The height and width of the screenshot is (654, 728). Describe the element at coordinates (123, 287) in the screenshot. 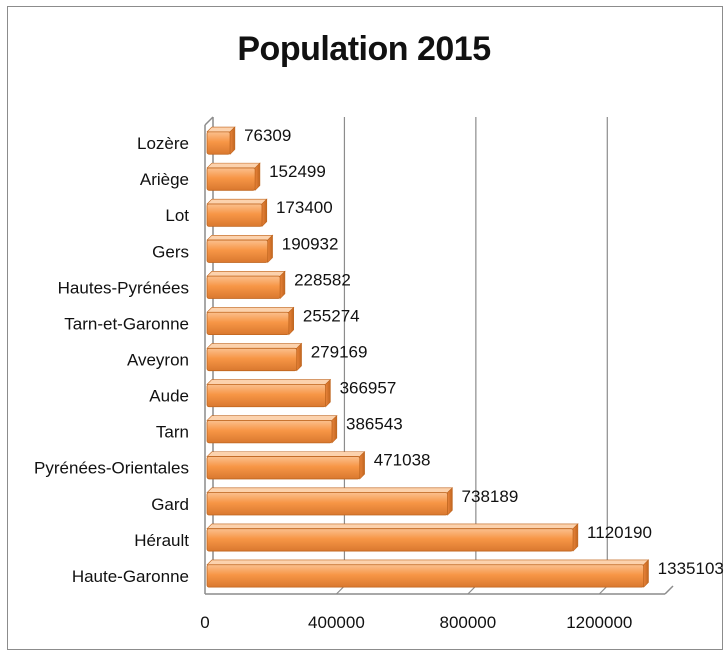

I see `category-label: Hautes-Pyrénées` at that location.